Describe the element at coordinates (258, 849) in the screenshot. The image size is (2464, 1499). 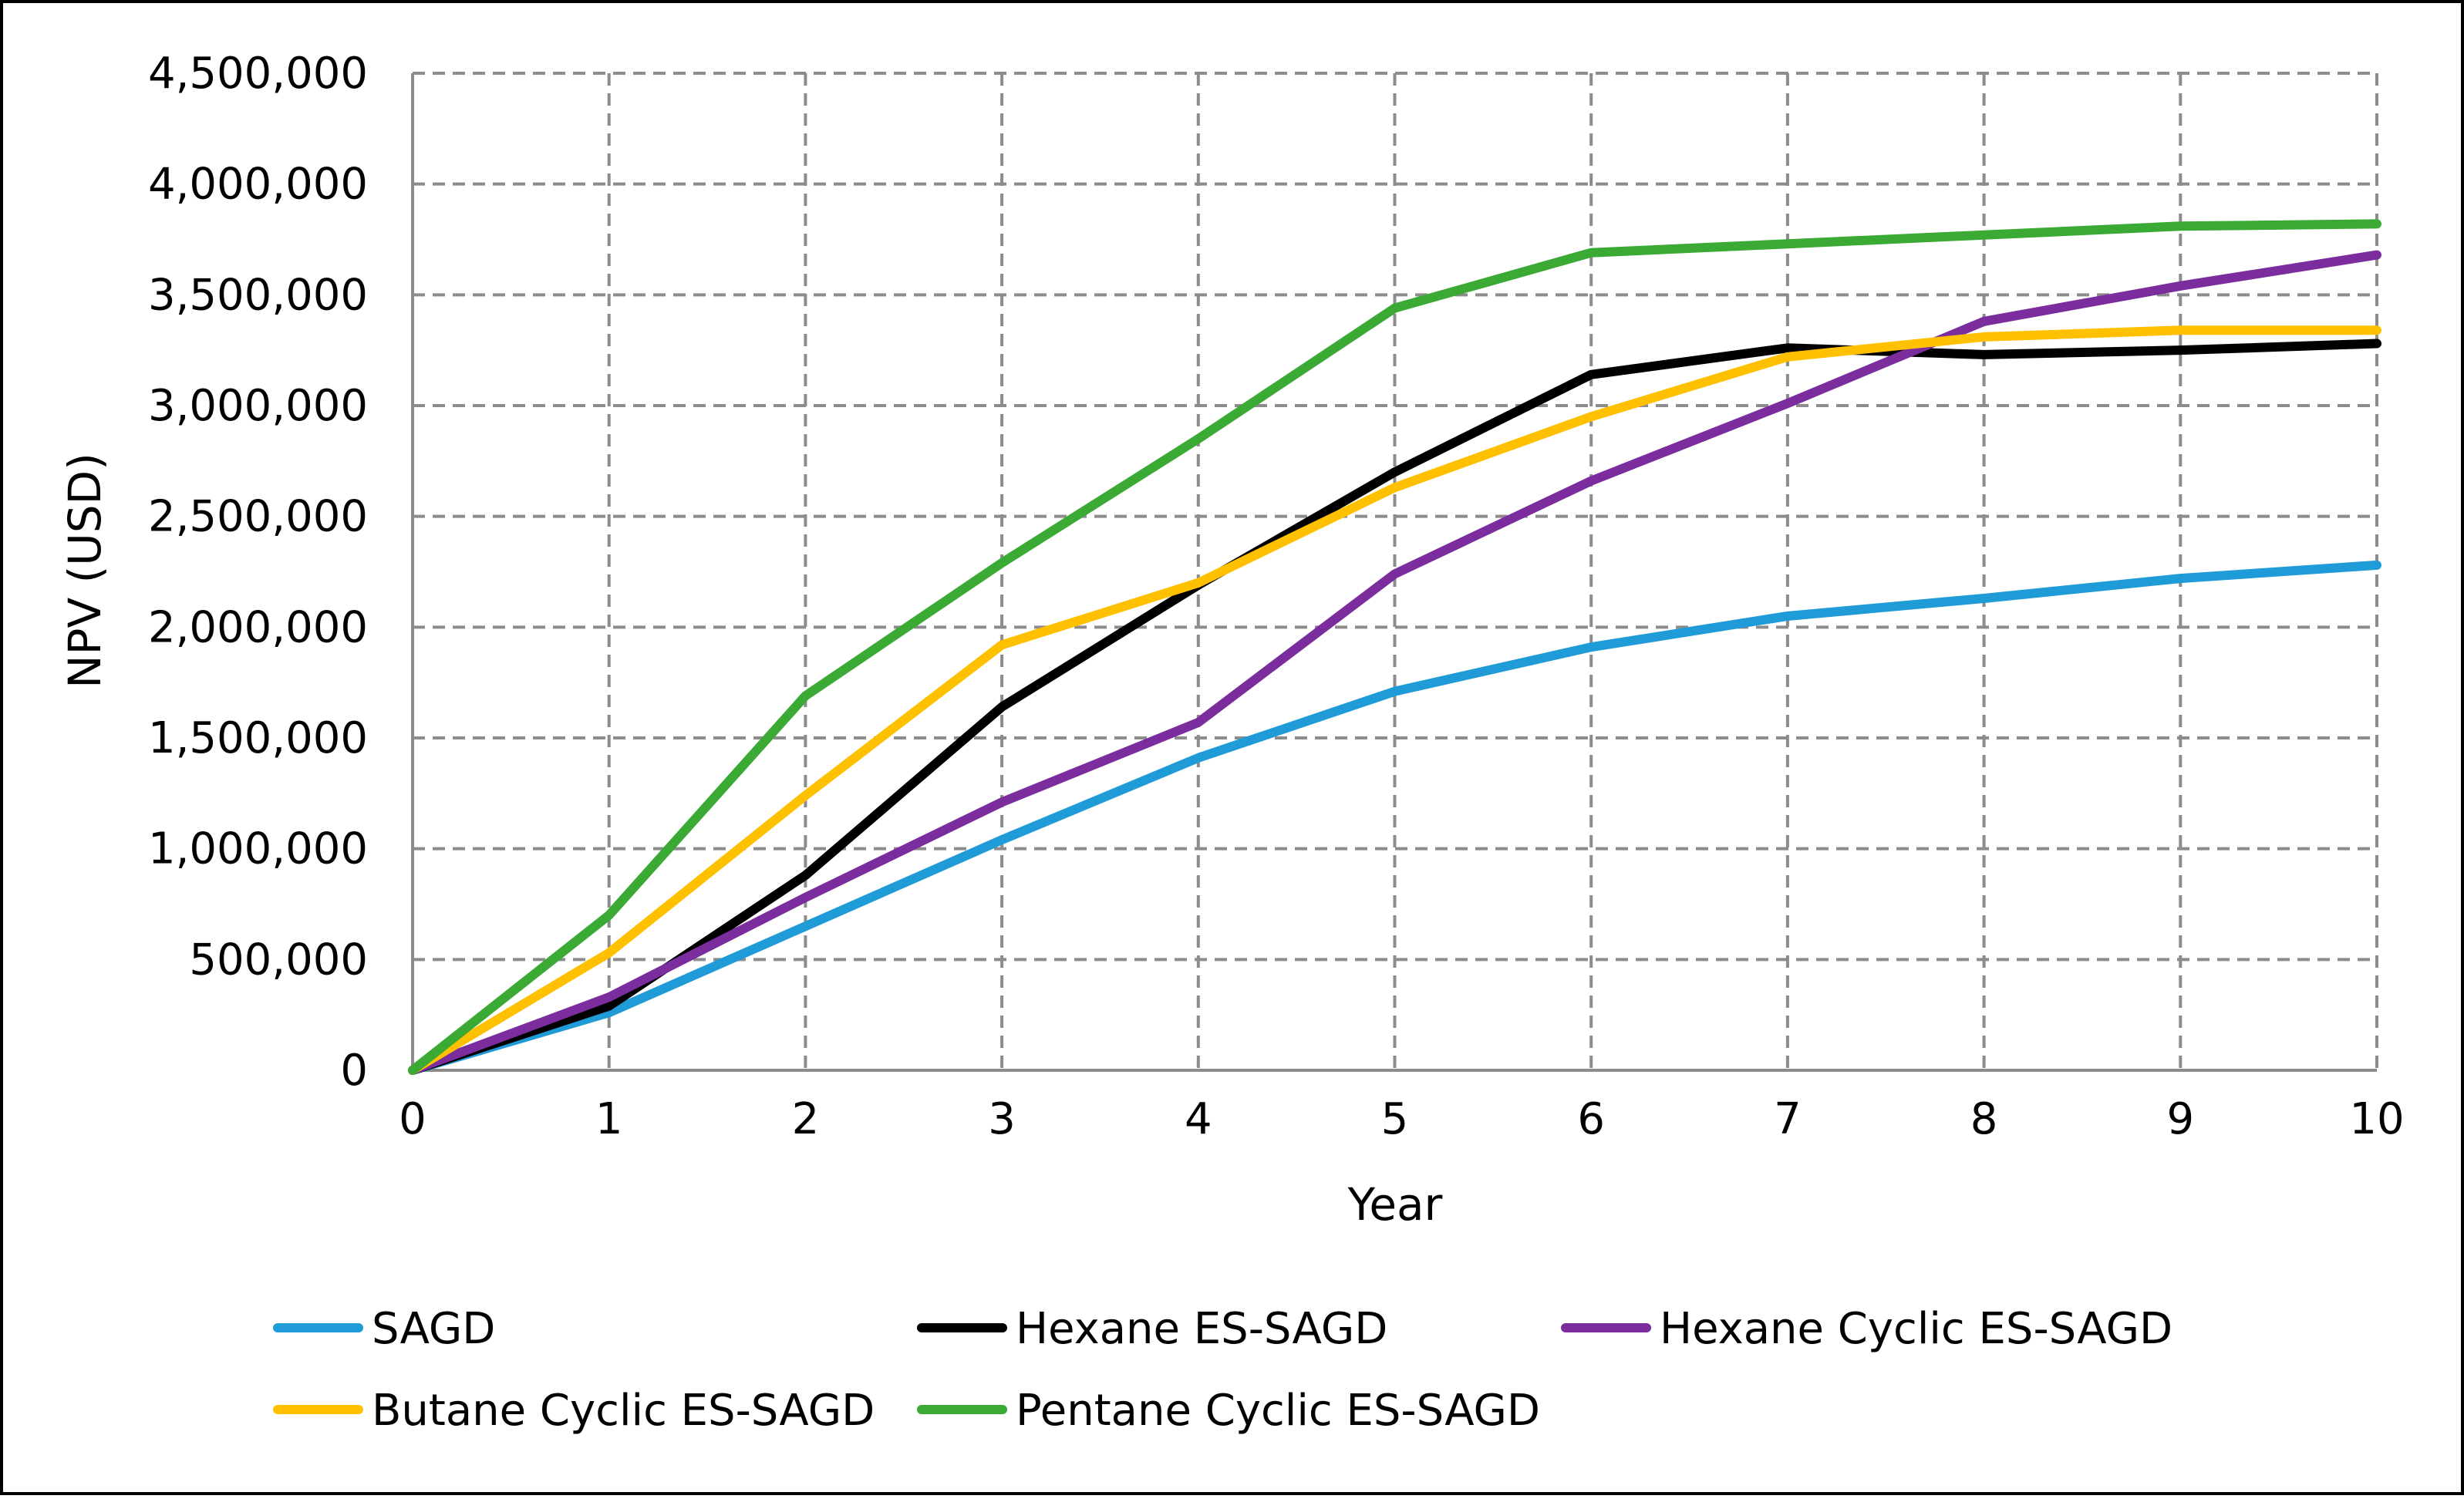
I see `y-tick-label: 1,000,000` at that location.